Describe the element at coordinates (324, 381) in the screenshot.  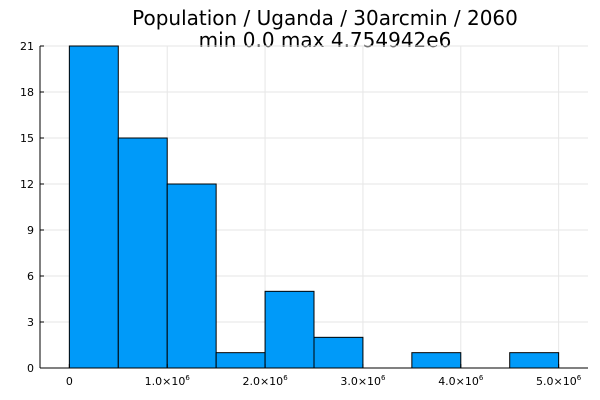
I see `x-tick-labels: 0 1.0×106 2.0×106 3.0×106 4.0×106 5.0×106` at that location.